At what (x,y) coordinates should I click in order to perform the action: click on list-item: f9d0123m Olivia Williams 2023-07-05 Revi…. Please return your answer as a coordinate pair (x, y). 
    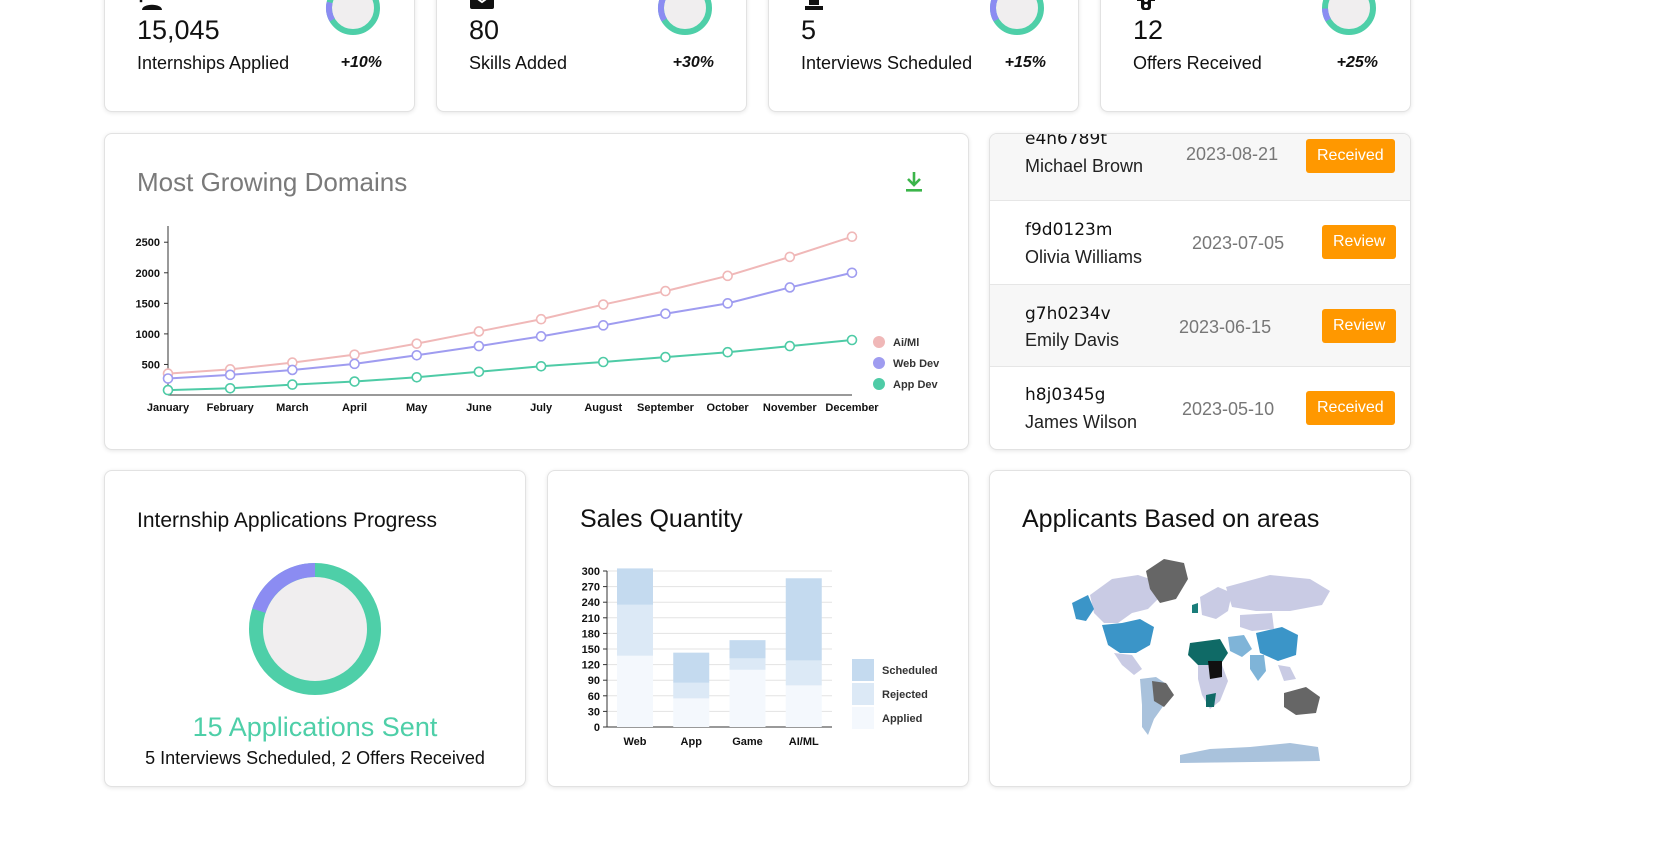
    Looking at the image, I should click on (1200, 243).